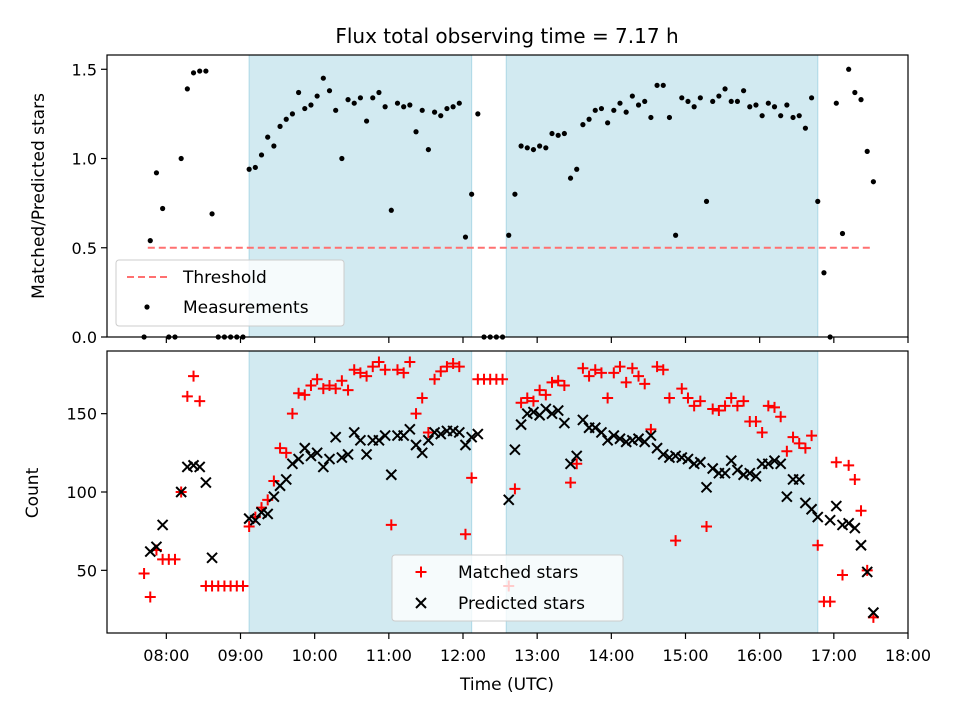 Image resolution: width=960 pixels, height=720 pixels. Describe the element at coordinates (834, 655) in the screenshot. I see `x-tick-label: 17:00` at that location.